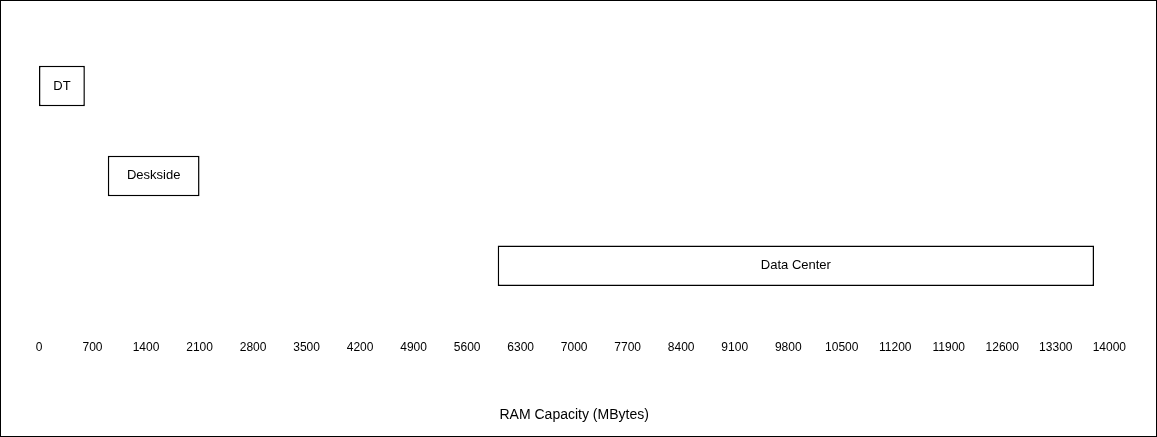 The height and width of the screenshot is (437, 1157). Describe the element at coordinates (62, 85) in the screenshot. I see `y-tick-label: DT` at that location.